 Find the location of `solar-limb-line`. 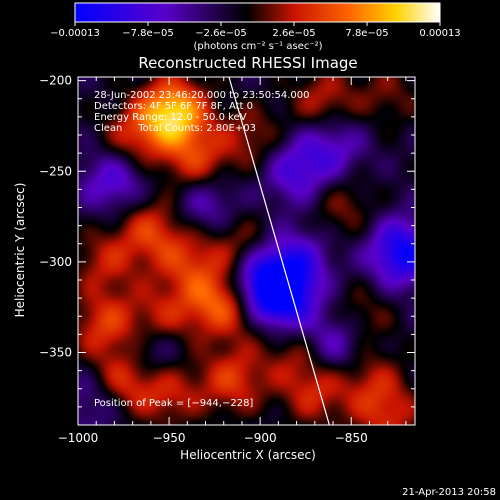

solar-limb-line is located at coordinates (279, 251).